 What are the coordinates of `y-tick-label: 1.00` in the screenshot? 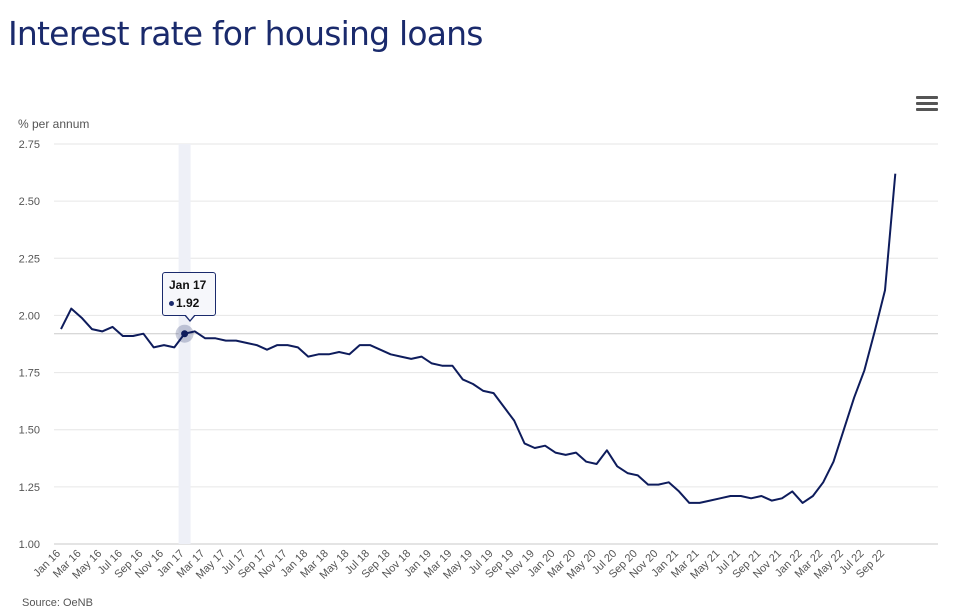 It's located at (29, 545).